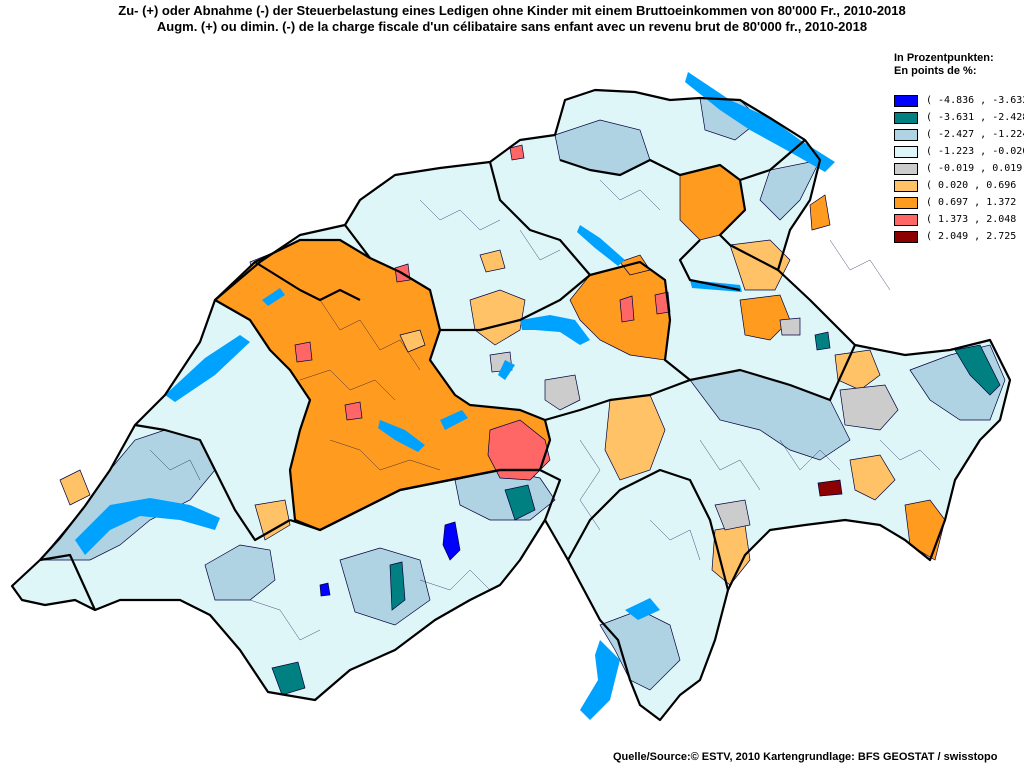  I want to click on legend-label: ( 0.697 , 1.372 ), so click(975, 202).